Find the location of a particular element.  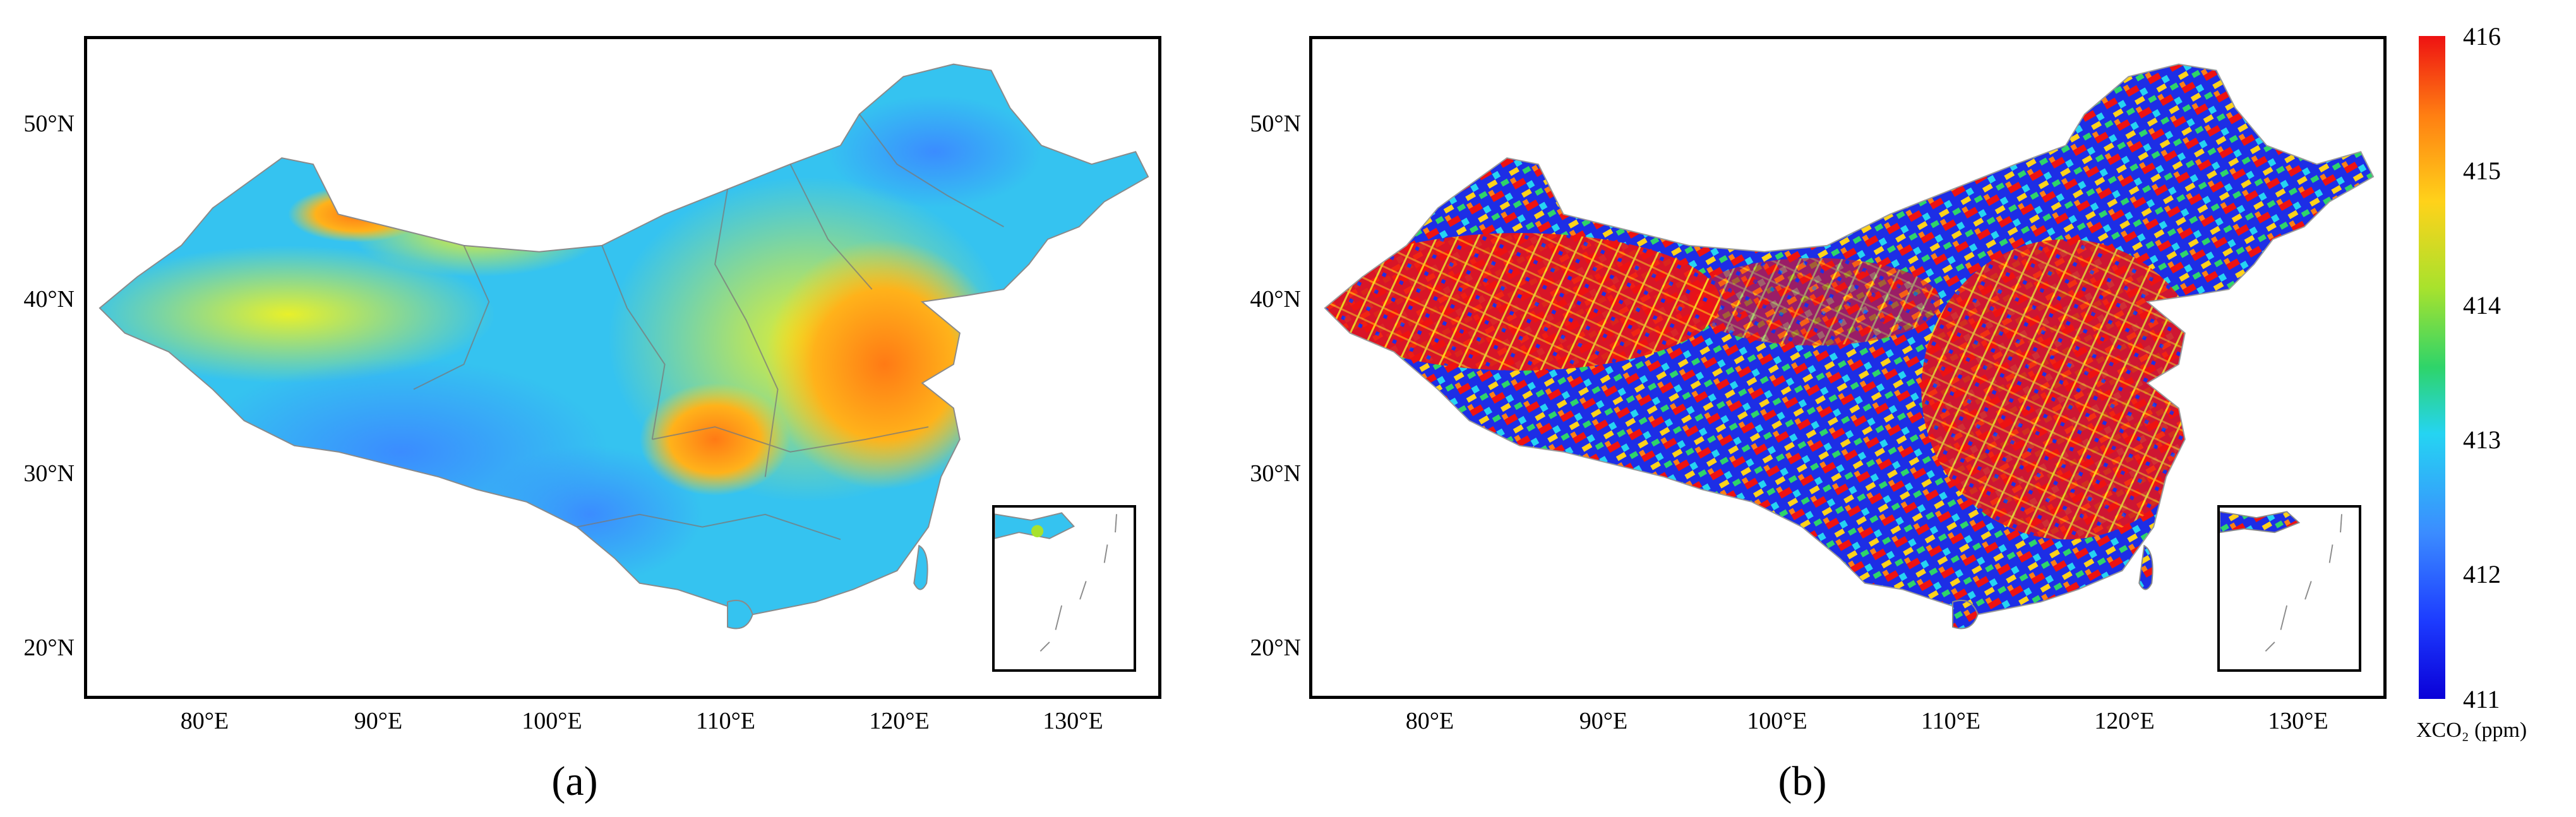

colorbar-title: XCO₂ (ppm) is located at coordinates (2471, 731).